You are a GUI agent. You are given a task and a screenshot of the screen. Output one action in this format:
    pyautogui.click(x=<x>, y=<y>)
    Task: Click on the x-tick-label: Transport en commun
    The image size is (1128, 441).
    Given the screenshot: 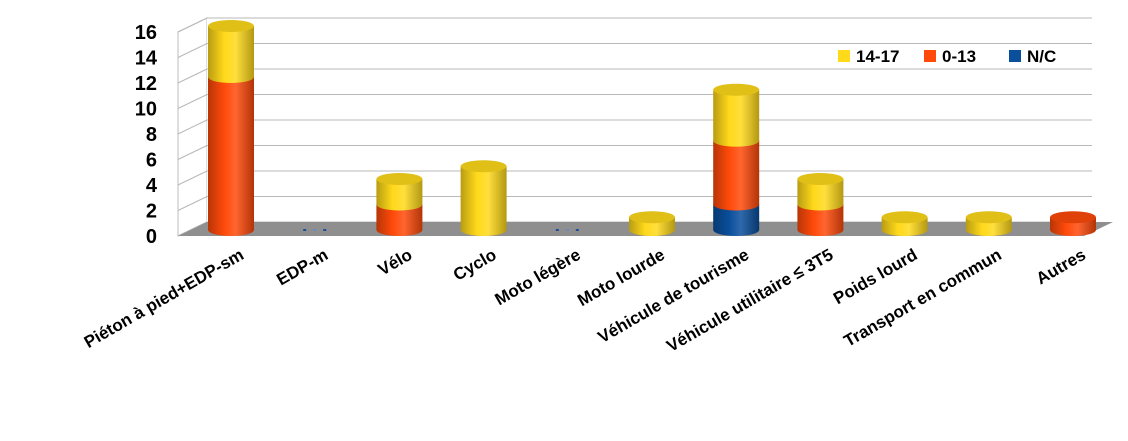 What is the action you would take?
    pyautogui.click(x=923, y=298)
    